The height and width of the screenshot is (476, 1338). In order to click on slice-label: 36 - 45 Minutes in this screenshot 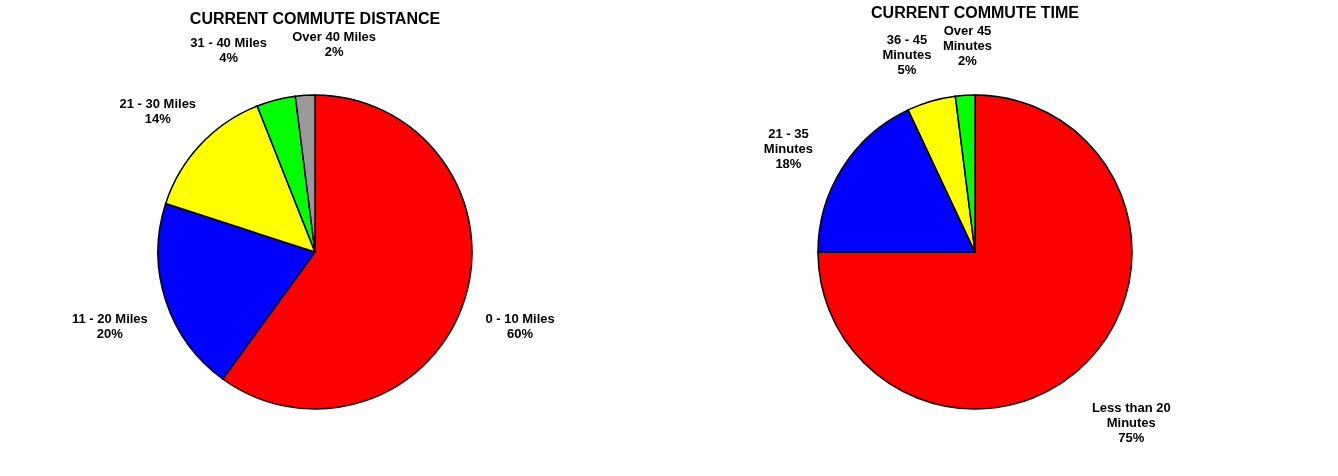, I will do `click(907, 46)`.